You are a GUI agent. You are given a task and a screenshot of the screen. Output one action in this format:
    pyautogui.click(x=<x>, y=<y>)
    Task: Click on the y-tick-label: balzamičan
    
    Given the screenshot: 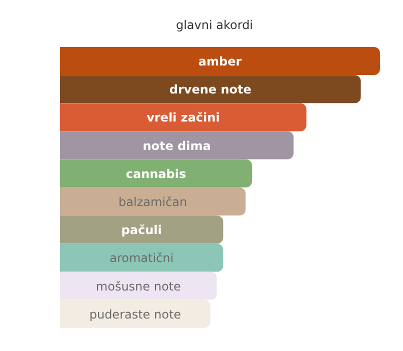 What is the action you would take?
    pyautogui.click(x=153, y=202)
    